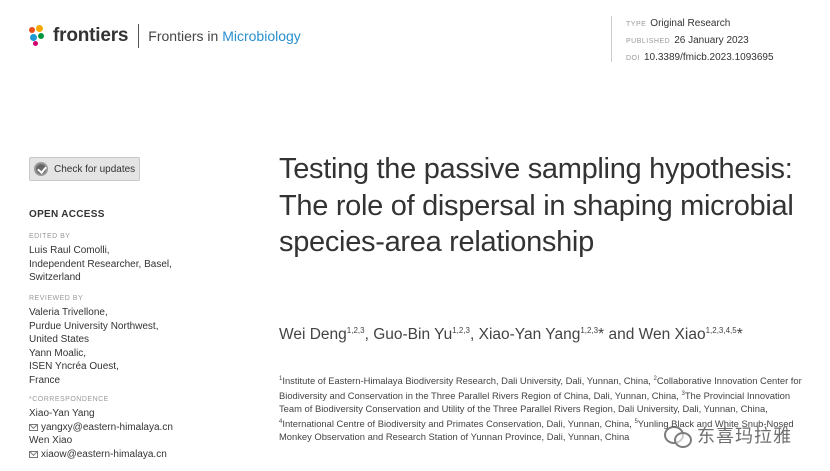  I want to click on affiliation-sup: 1, so click(281, 379).